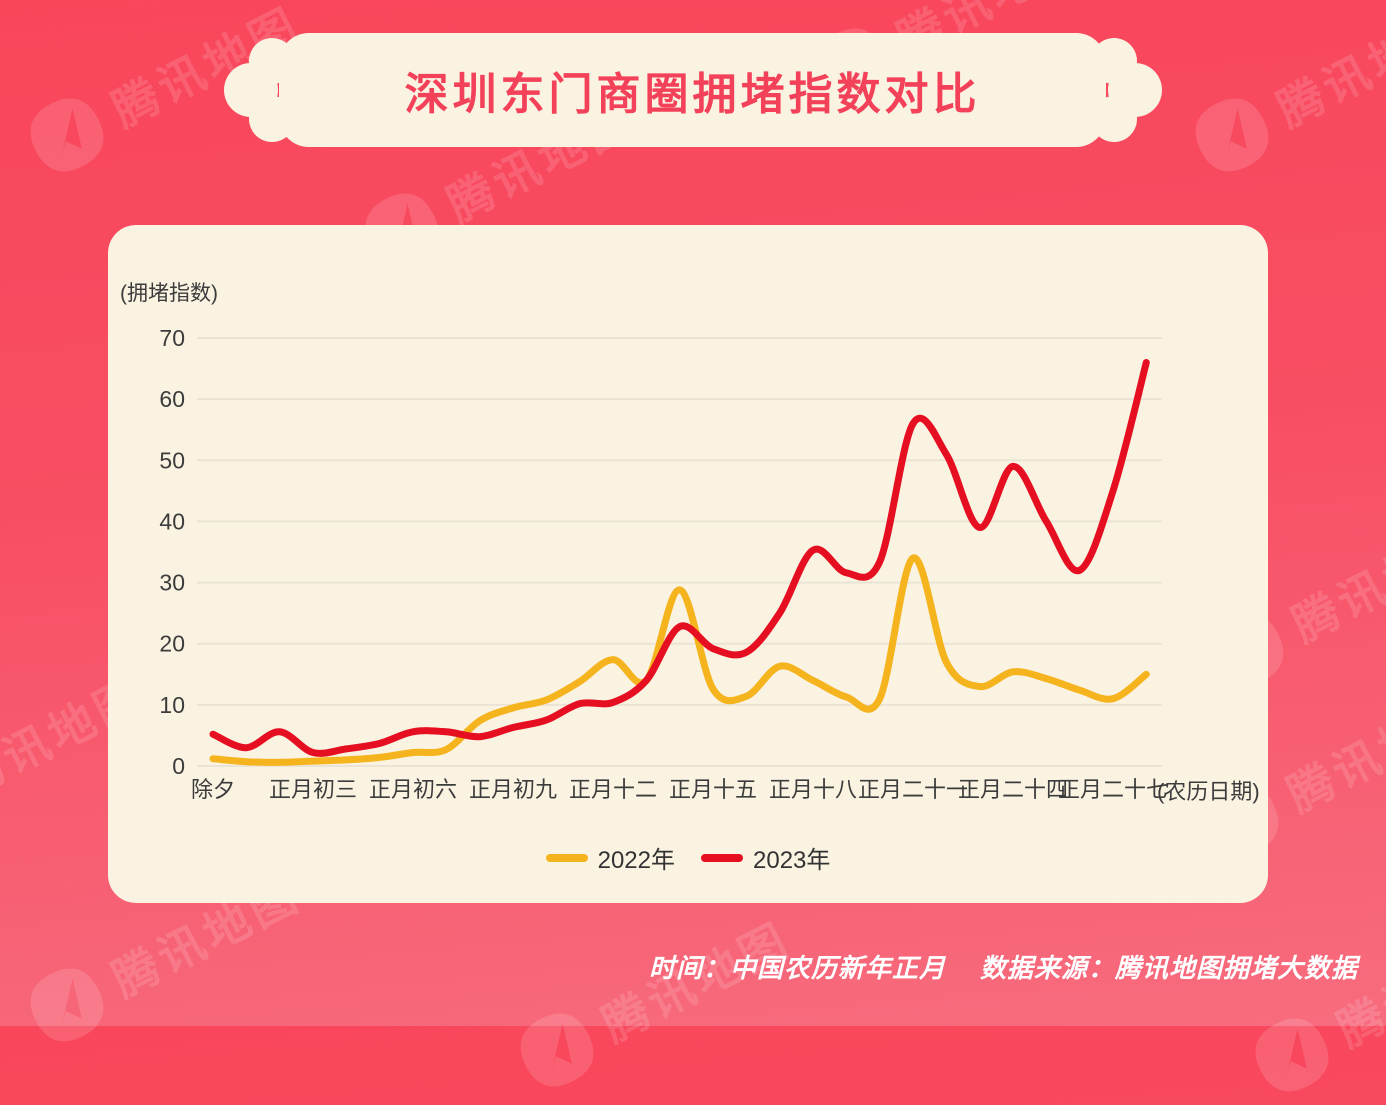 The height and width of the screenshot is (1105, 1386). What do you see at coordinates (688, 857) in the screenshot?
I see `chart-legend: 2022年 2023年` at bounding box center [688, 857].